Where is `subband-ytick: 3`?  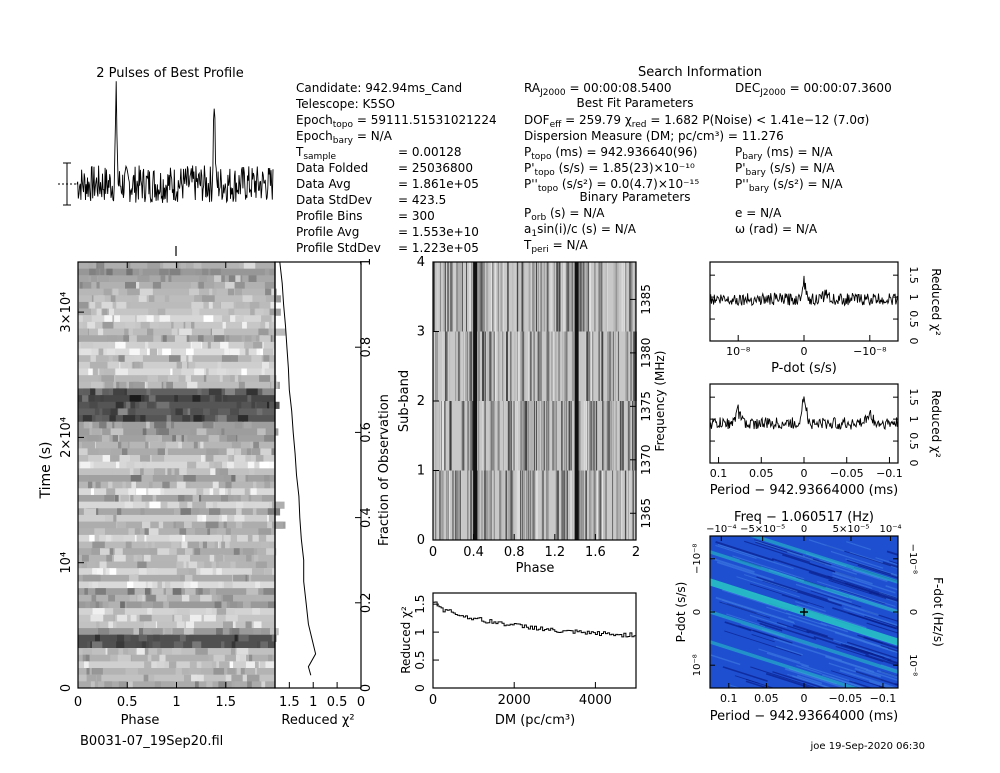 subband-ytick: 3 is located at coordinates (421, 332).